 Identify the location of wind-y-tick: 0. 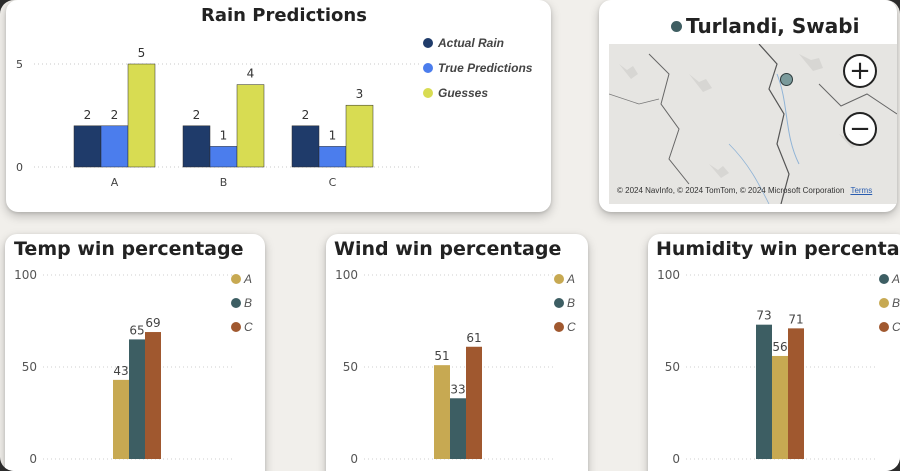
(354, 459).